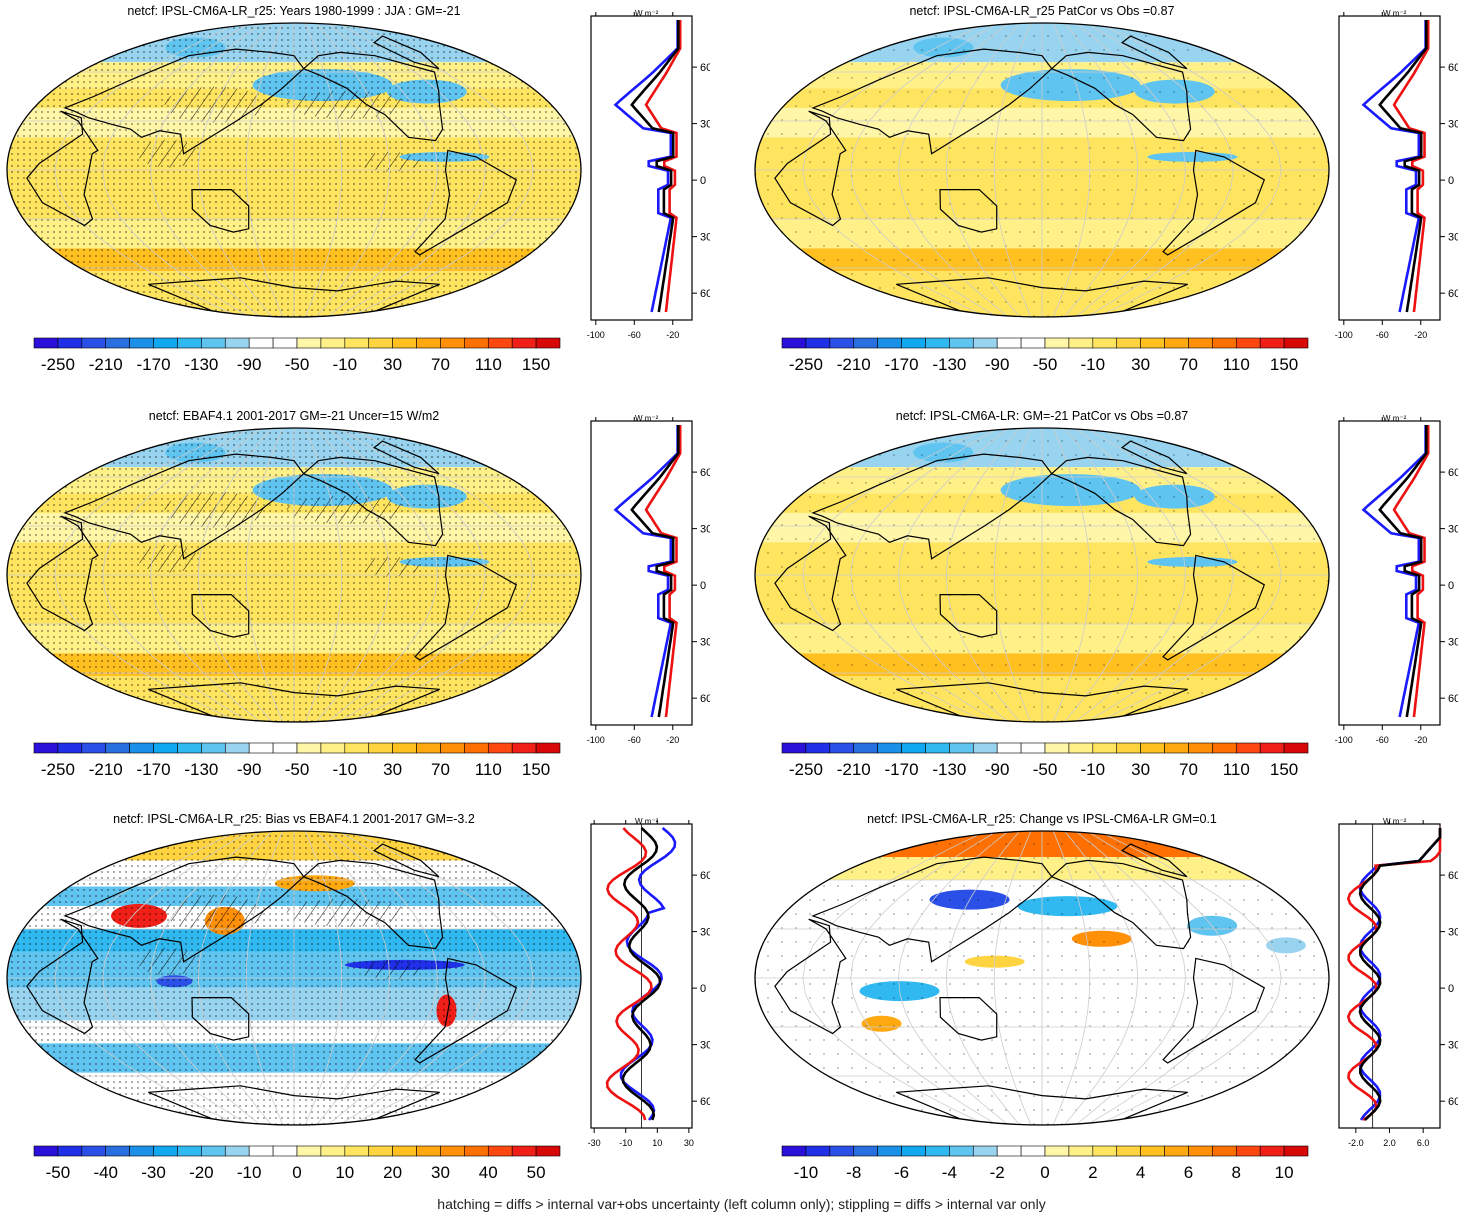 The width and height of the screenshot is (1483, 1215). Describe the element at coordinates (810, 976) in the screenshot. I see `coastline-africa` at that location.